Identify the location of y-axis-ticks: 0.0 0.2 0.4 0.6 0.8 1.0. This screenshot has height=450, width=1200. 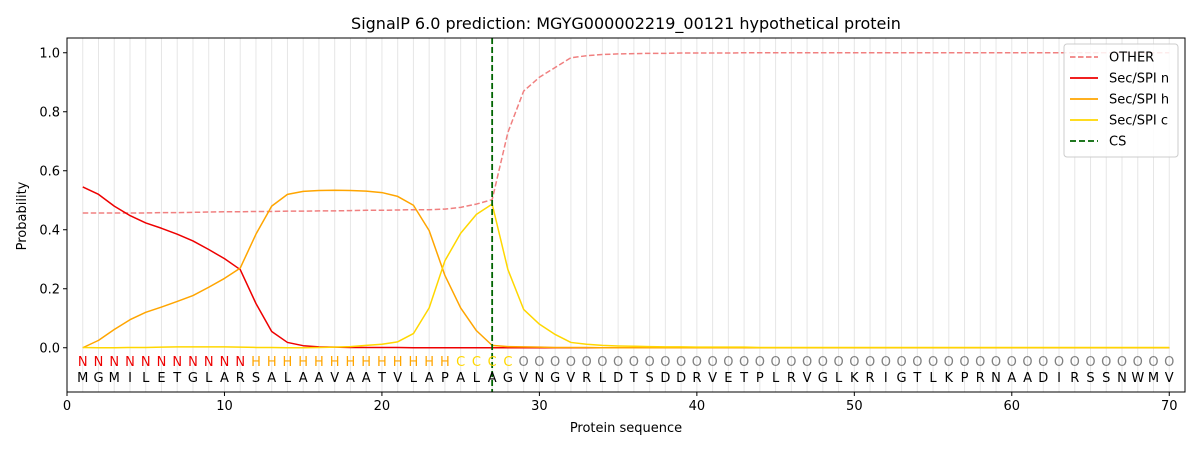
(53, 201).